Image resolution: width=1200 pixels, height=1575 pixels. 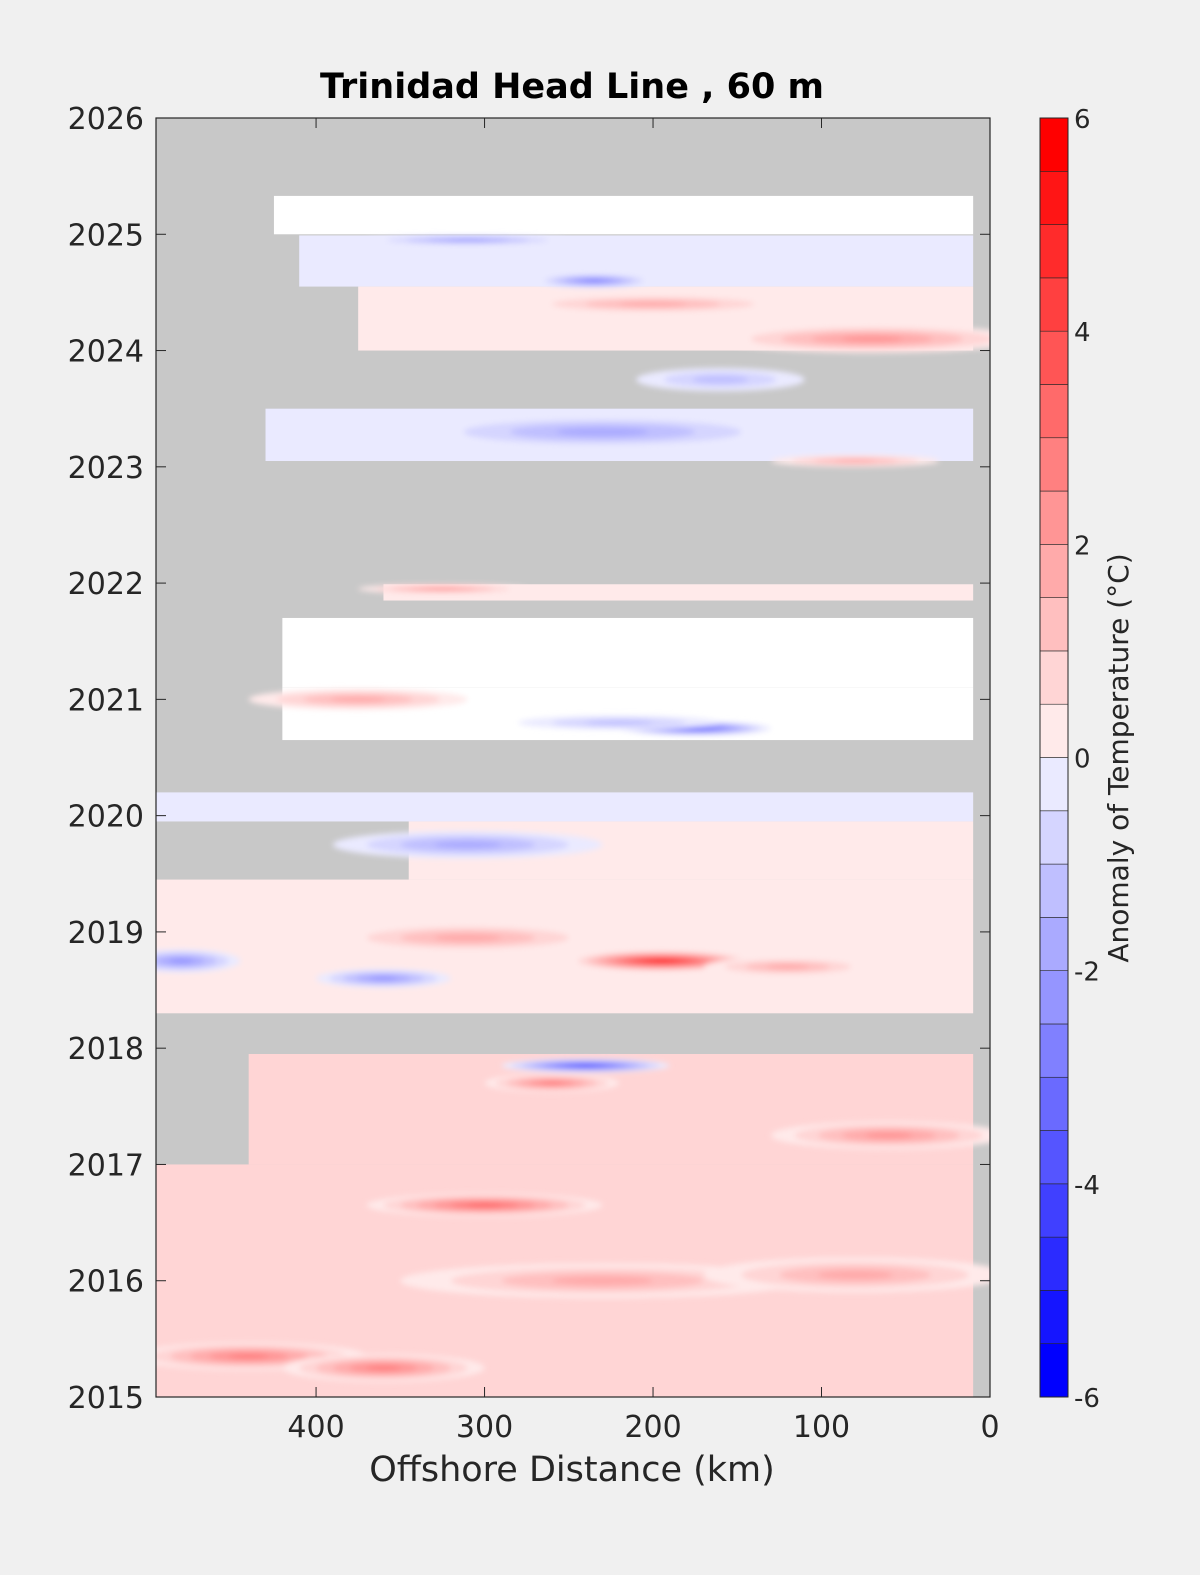 What do you see at coordinates (821, 1427) in the screenshot?
I see `x-tick-label: 100` at bounding box center [821, 1427].